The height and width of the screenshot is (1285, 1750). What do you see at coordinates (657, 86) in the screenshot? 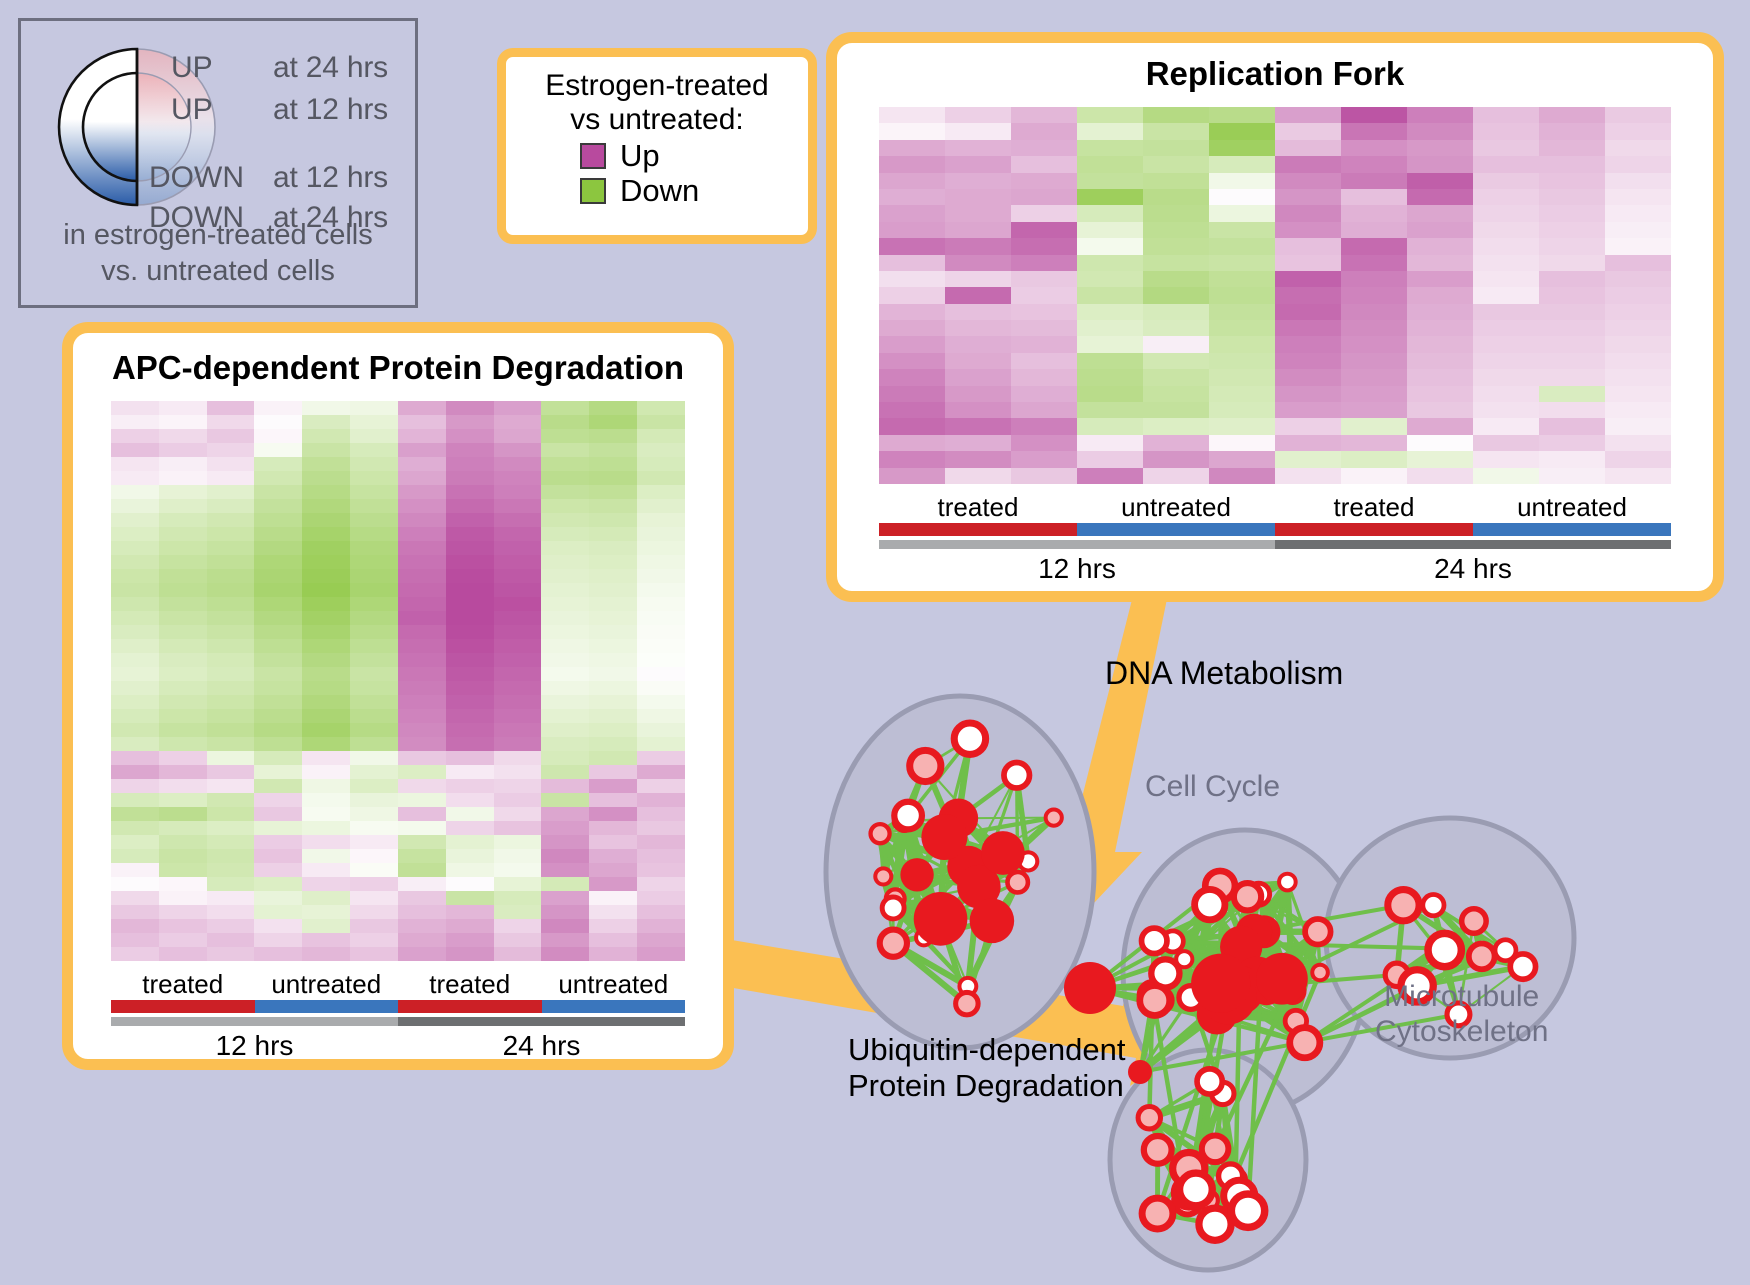
I see `legend-title-line1: Estrogen-treated` at bounding box center [657, 86].